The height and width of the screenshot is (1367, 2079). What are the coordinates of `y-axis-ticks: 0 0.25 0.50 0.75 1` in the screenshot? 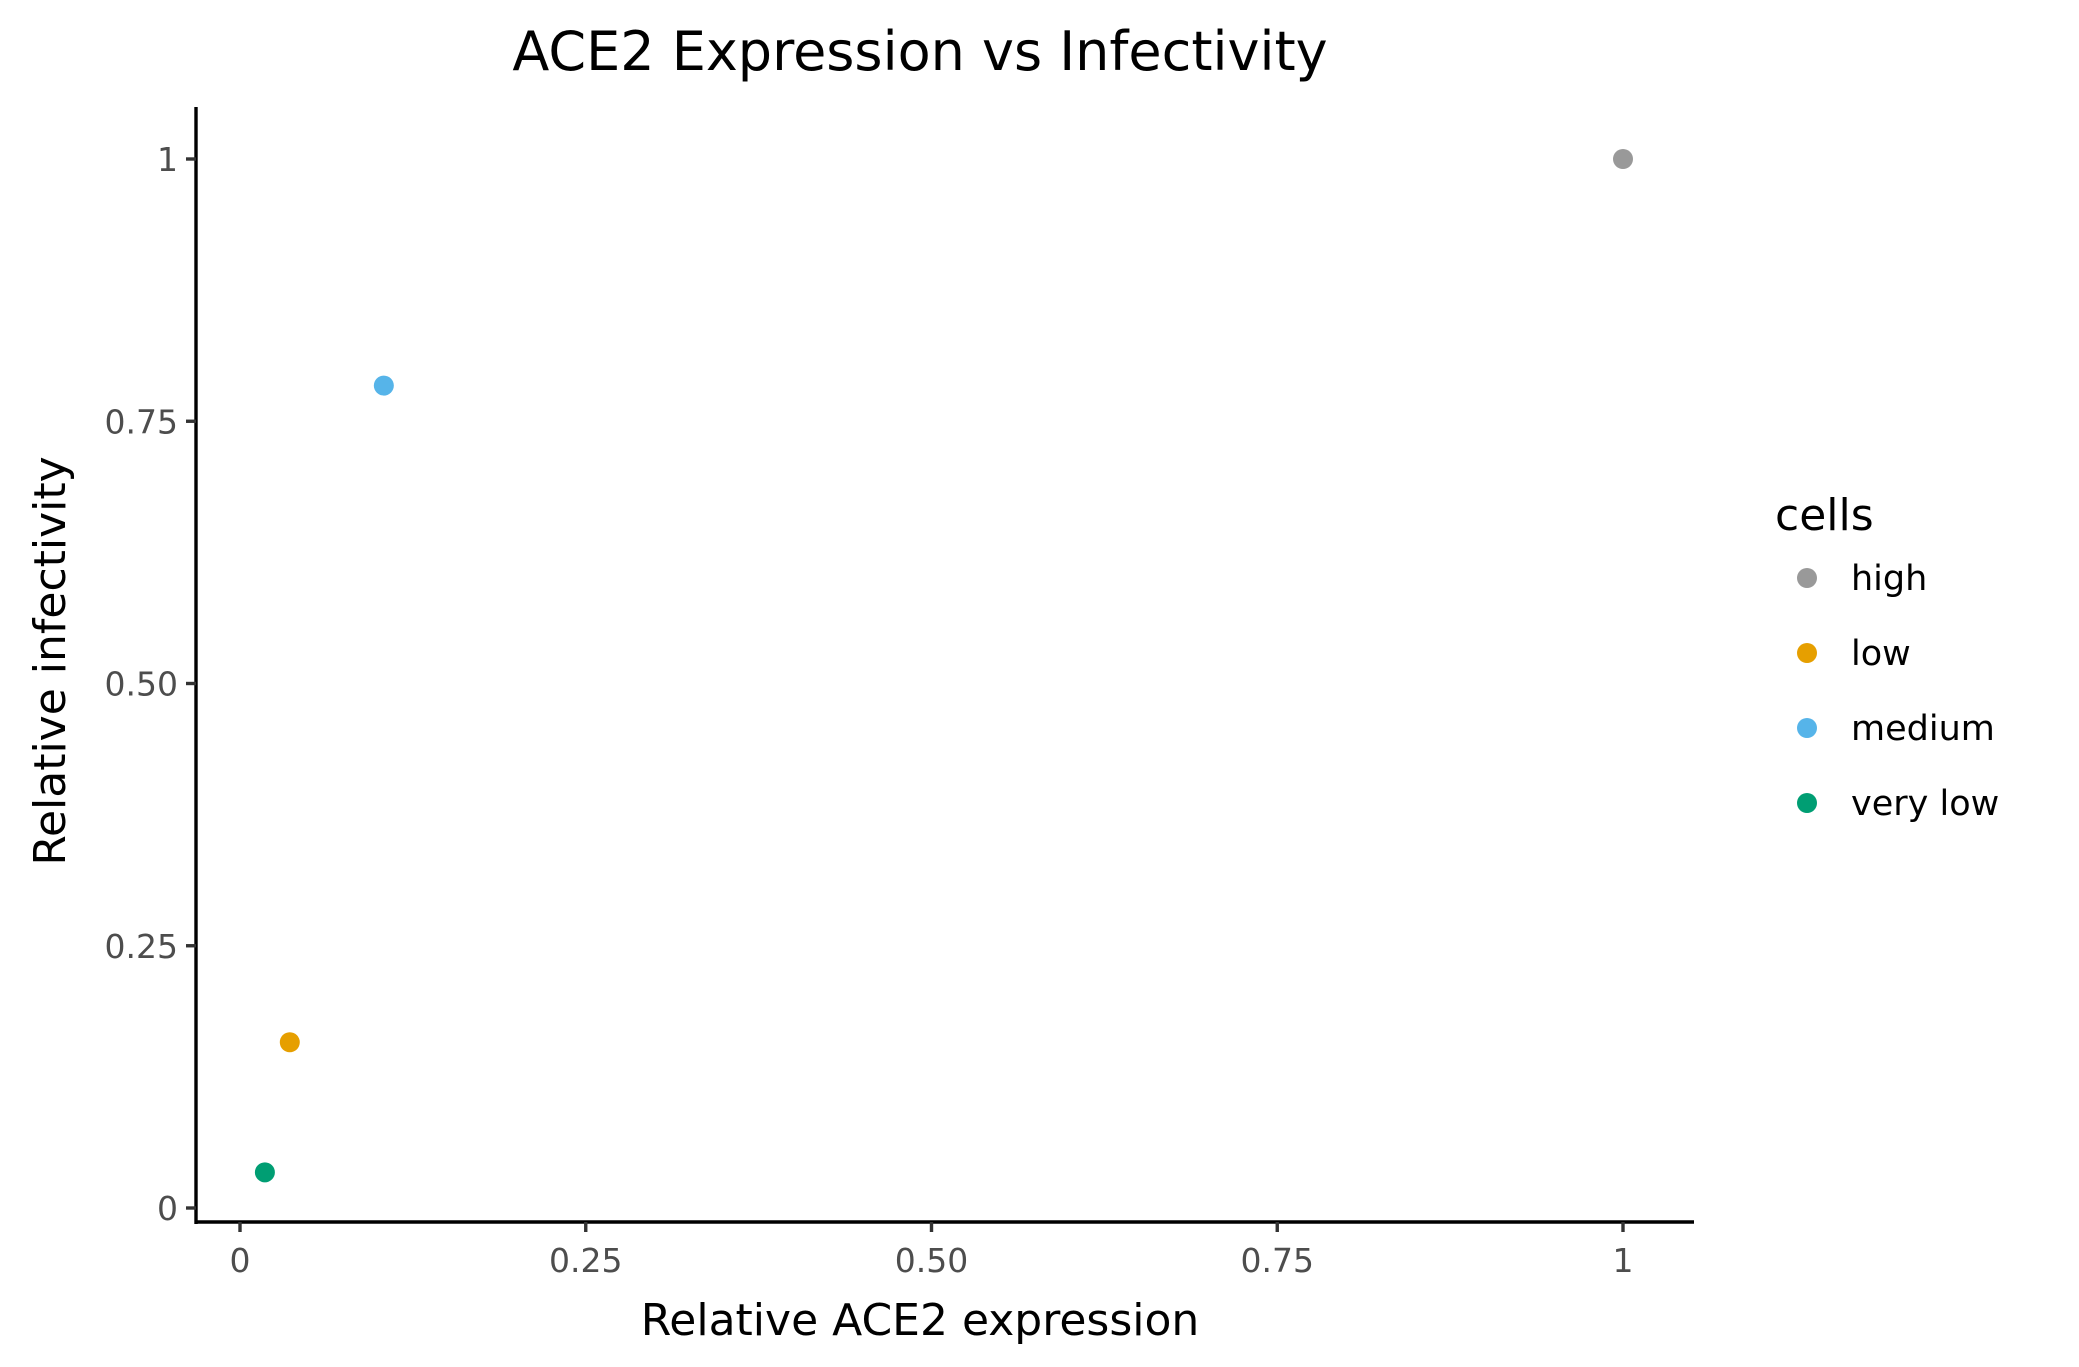 It's located at (150, 684).